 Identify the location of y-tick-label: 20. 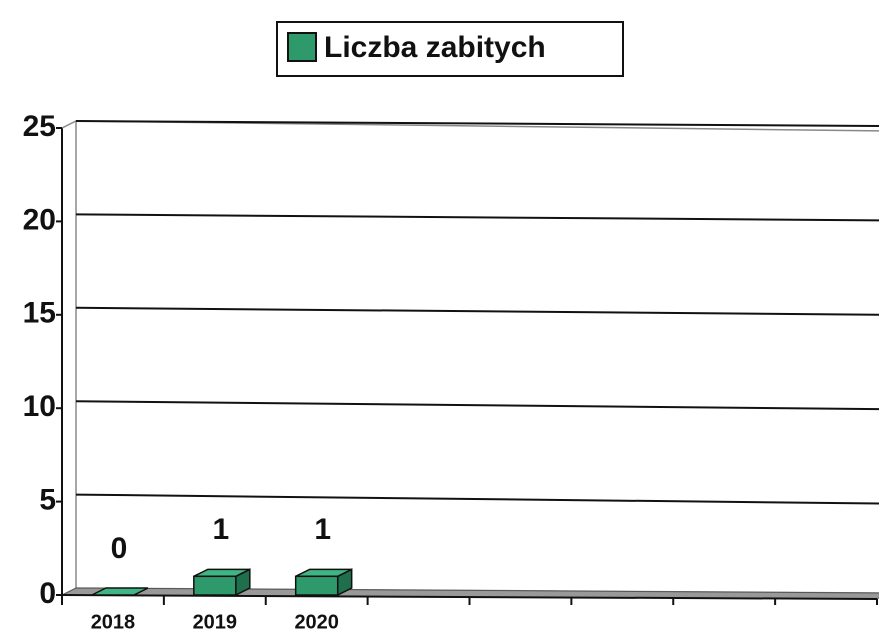
(39, 219).